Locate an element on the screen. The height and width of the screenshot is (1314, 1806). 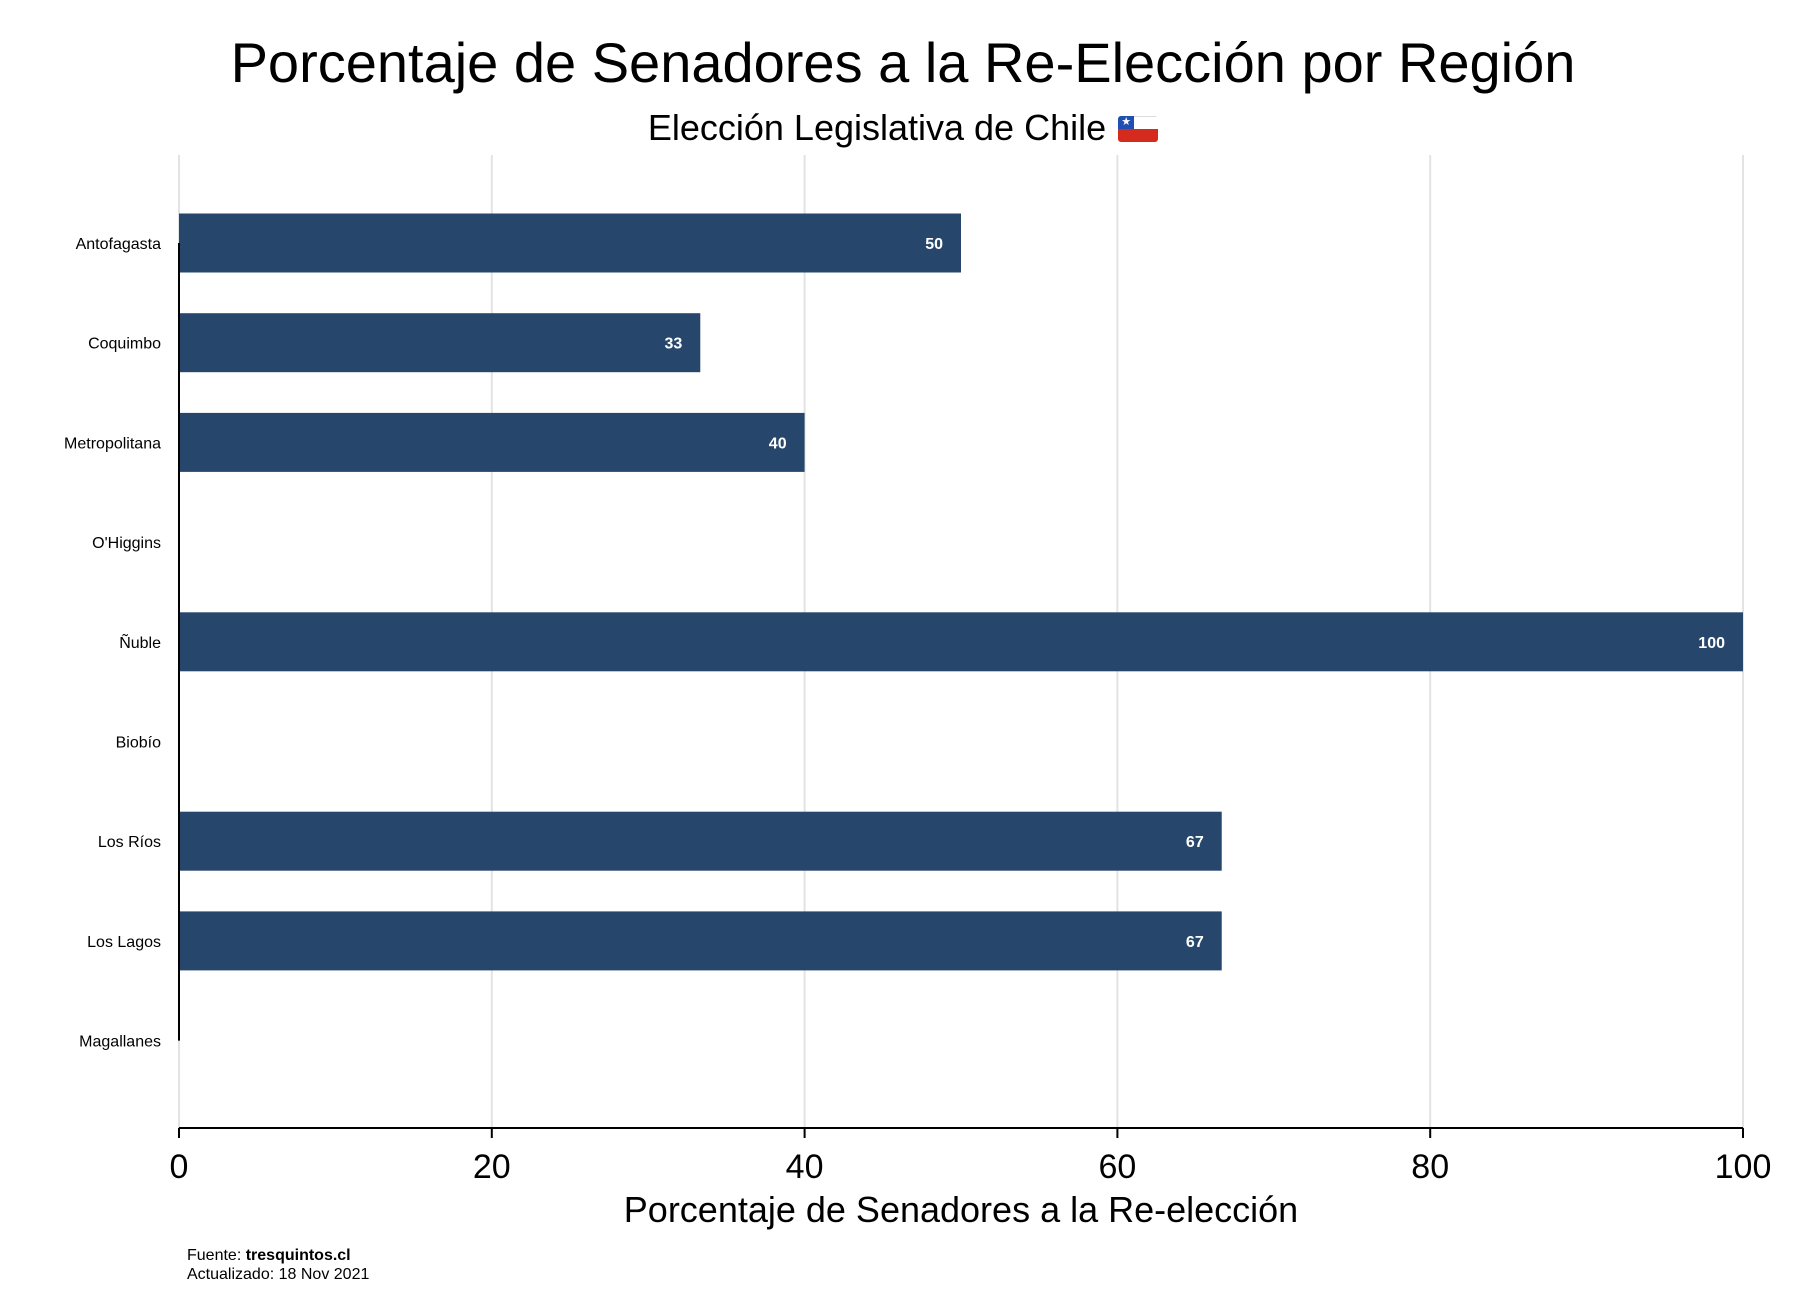
y-tick-label: Coquimbo is located at coordinates (124, 344).